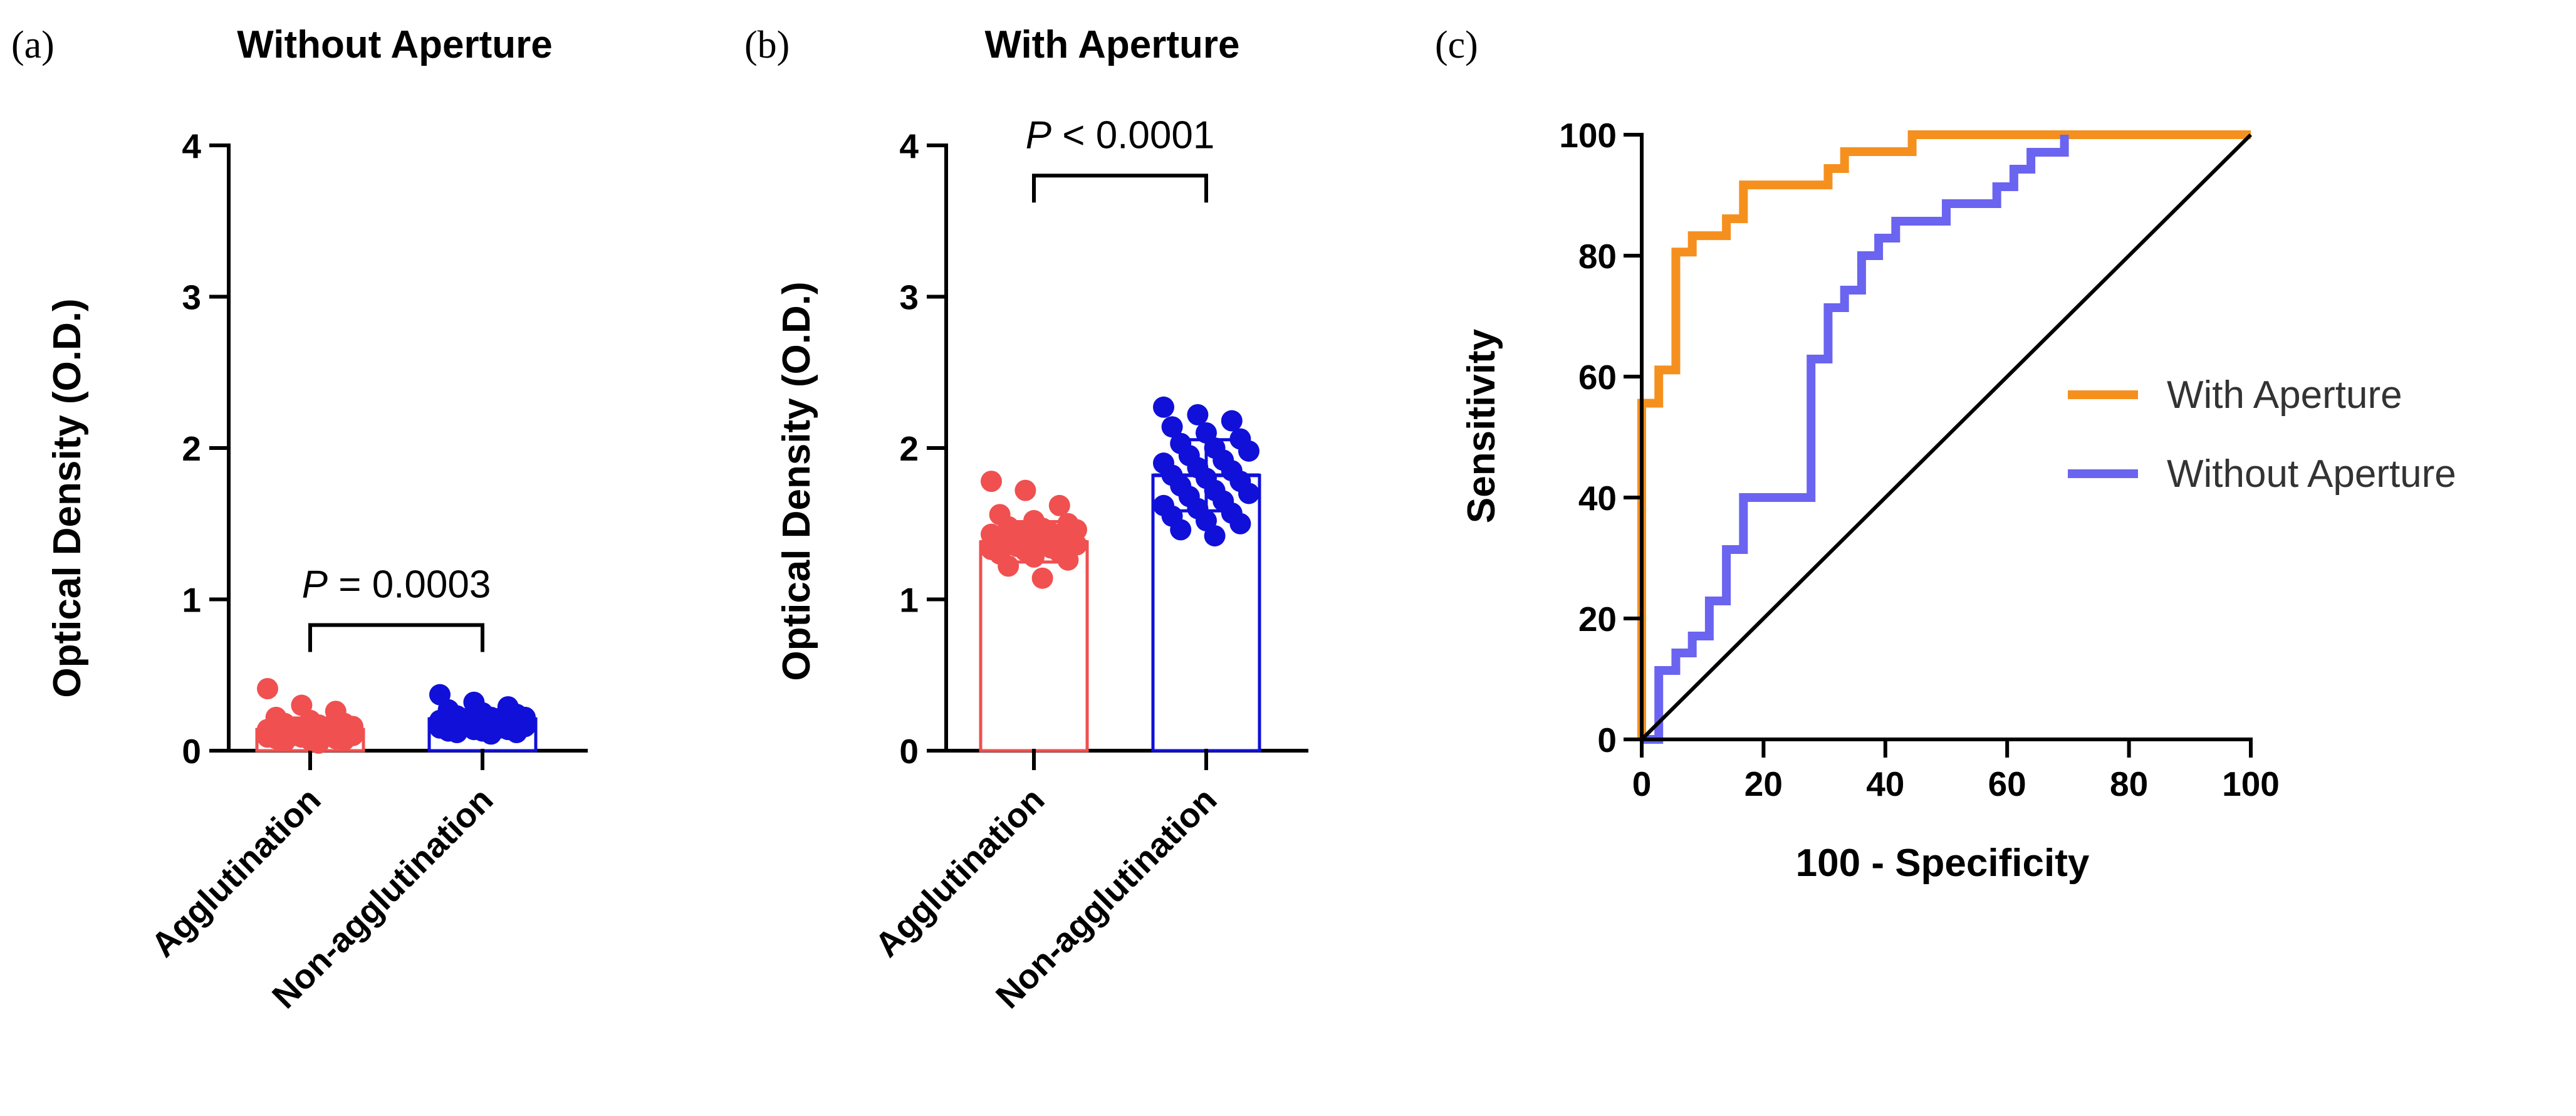  I want to click on roc-line-reference, so click(1947, 437).